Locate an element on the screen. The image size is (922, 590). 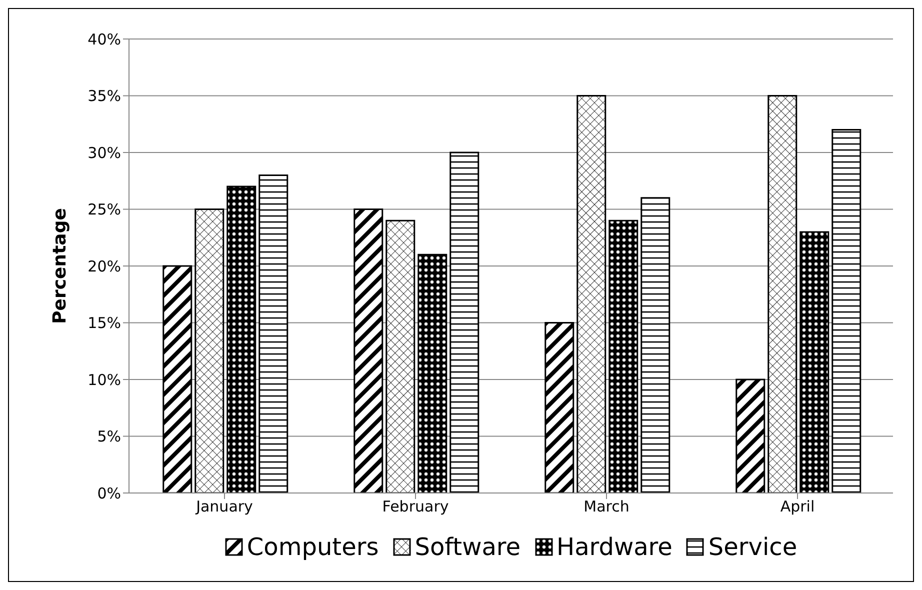
y-tick-label: 40% is located at coordinates (104, 39).